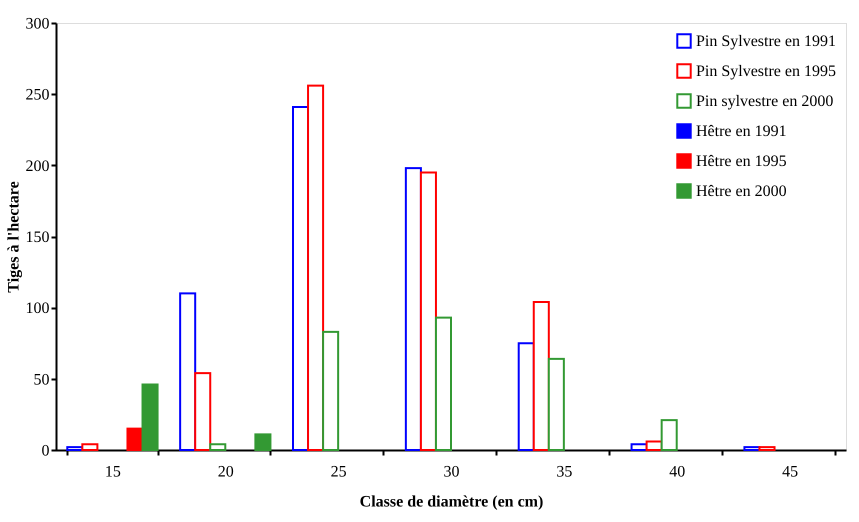 This screenshot has width=859, height=522. I want to click on legend-label: Pin Sylvestre en 1995, so click(766, 71).